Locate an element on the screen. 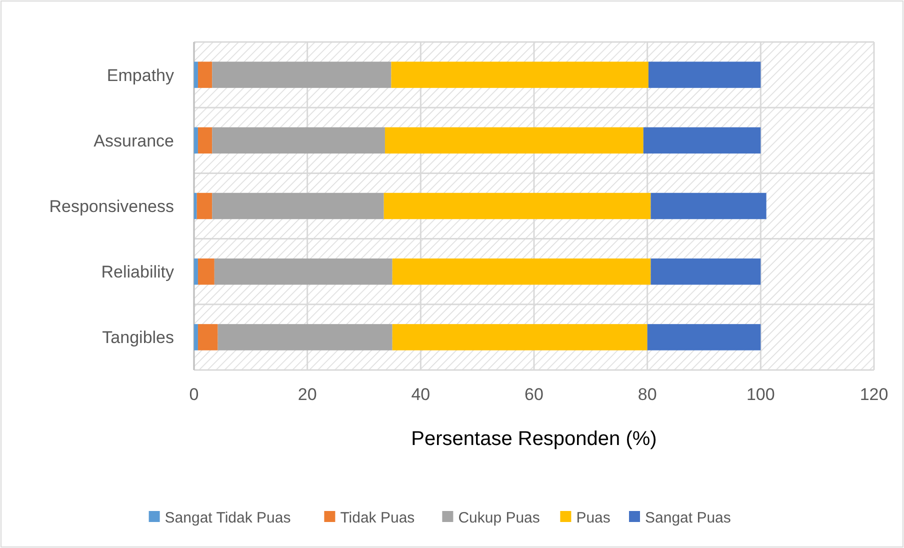 The height and width of the screenshot is (548, 904). x-tick-label: 20 is located at coordinates (307, 394).